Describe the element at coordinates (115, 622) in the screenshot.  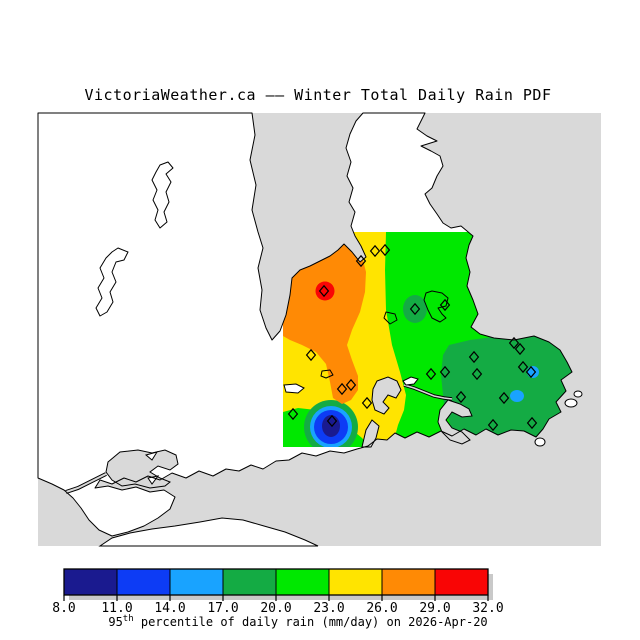
I see `caption-number: 95` at that location.